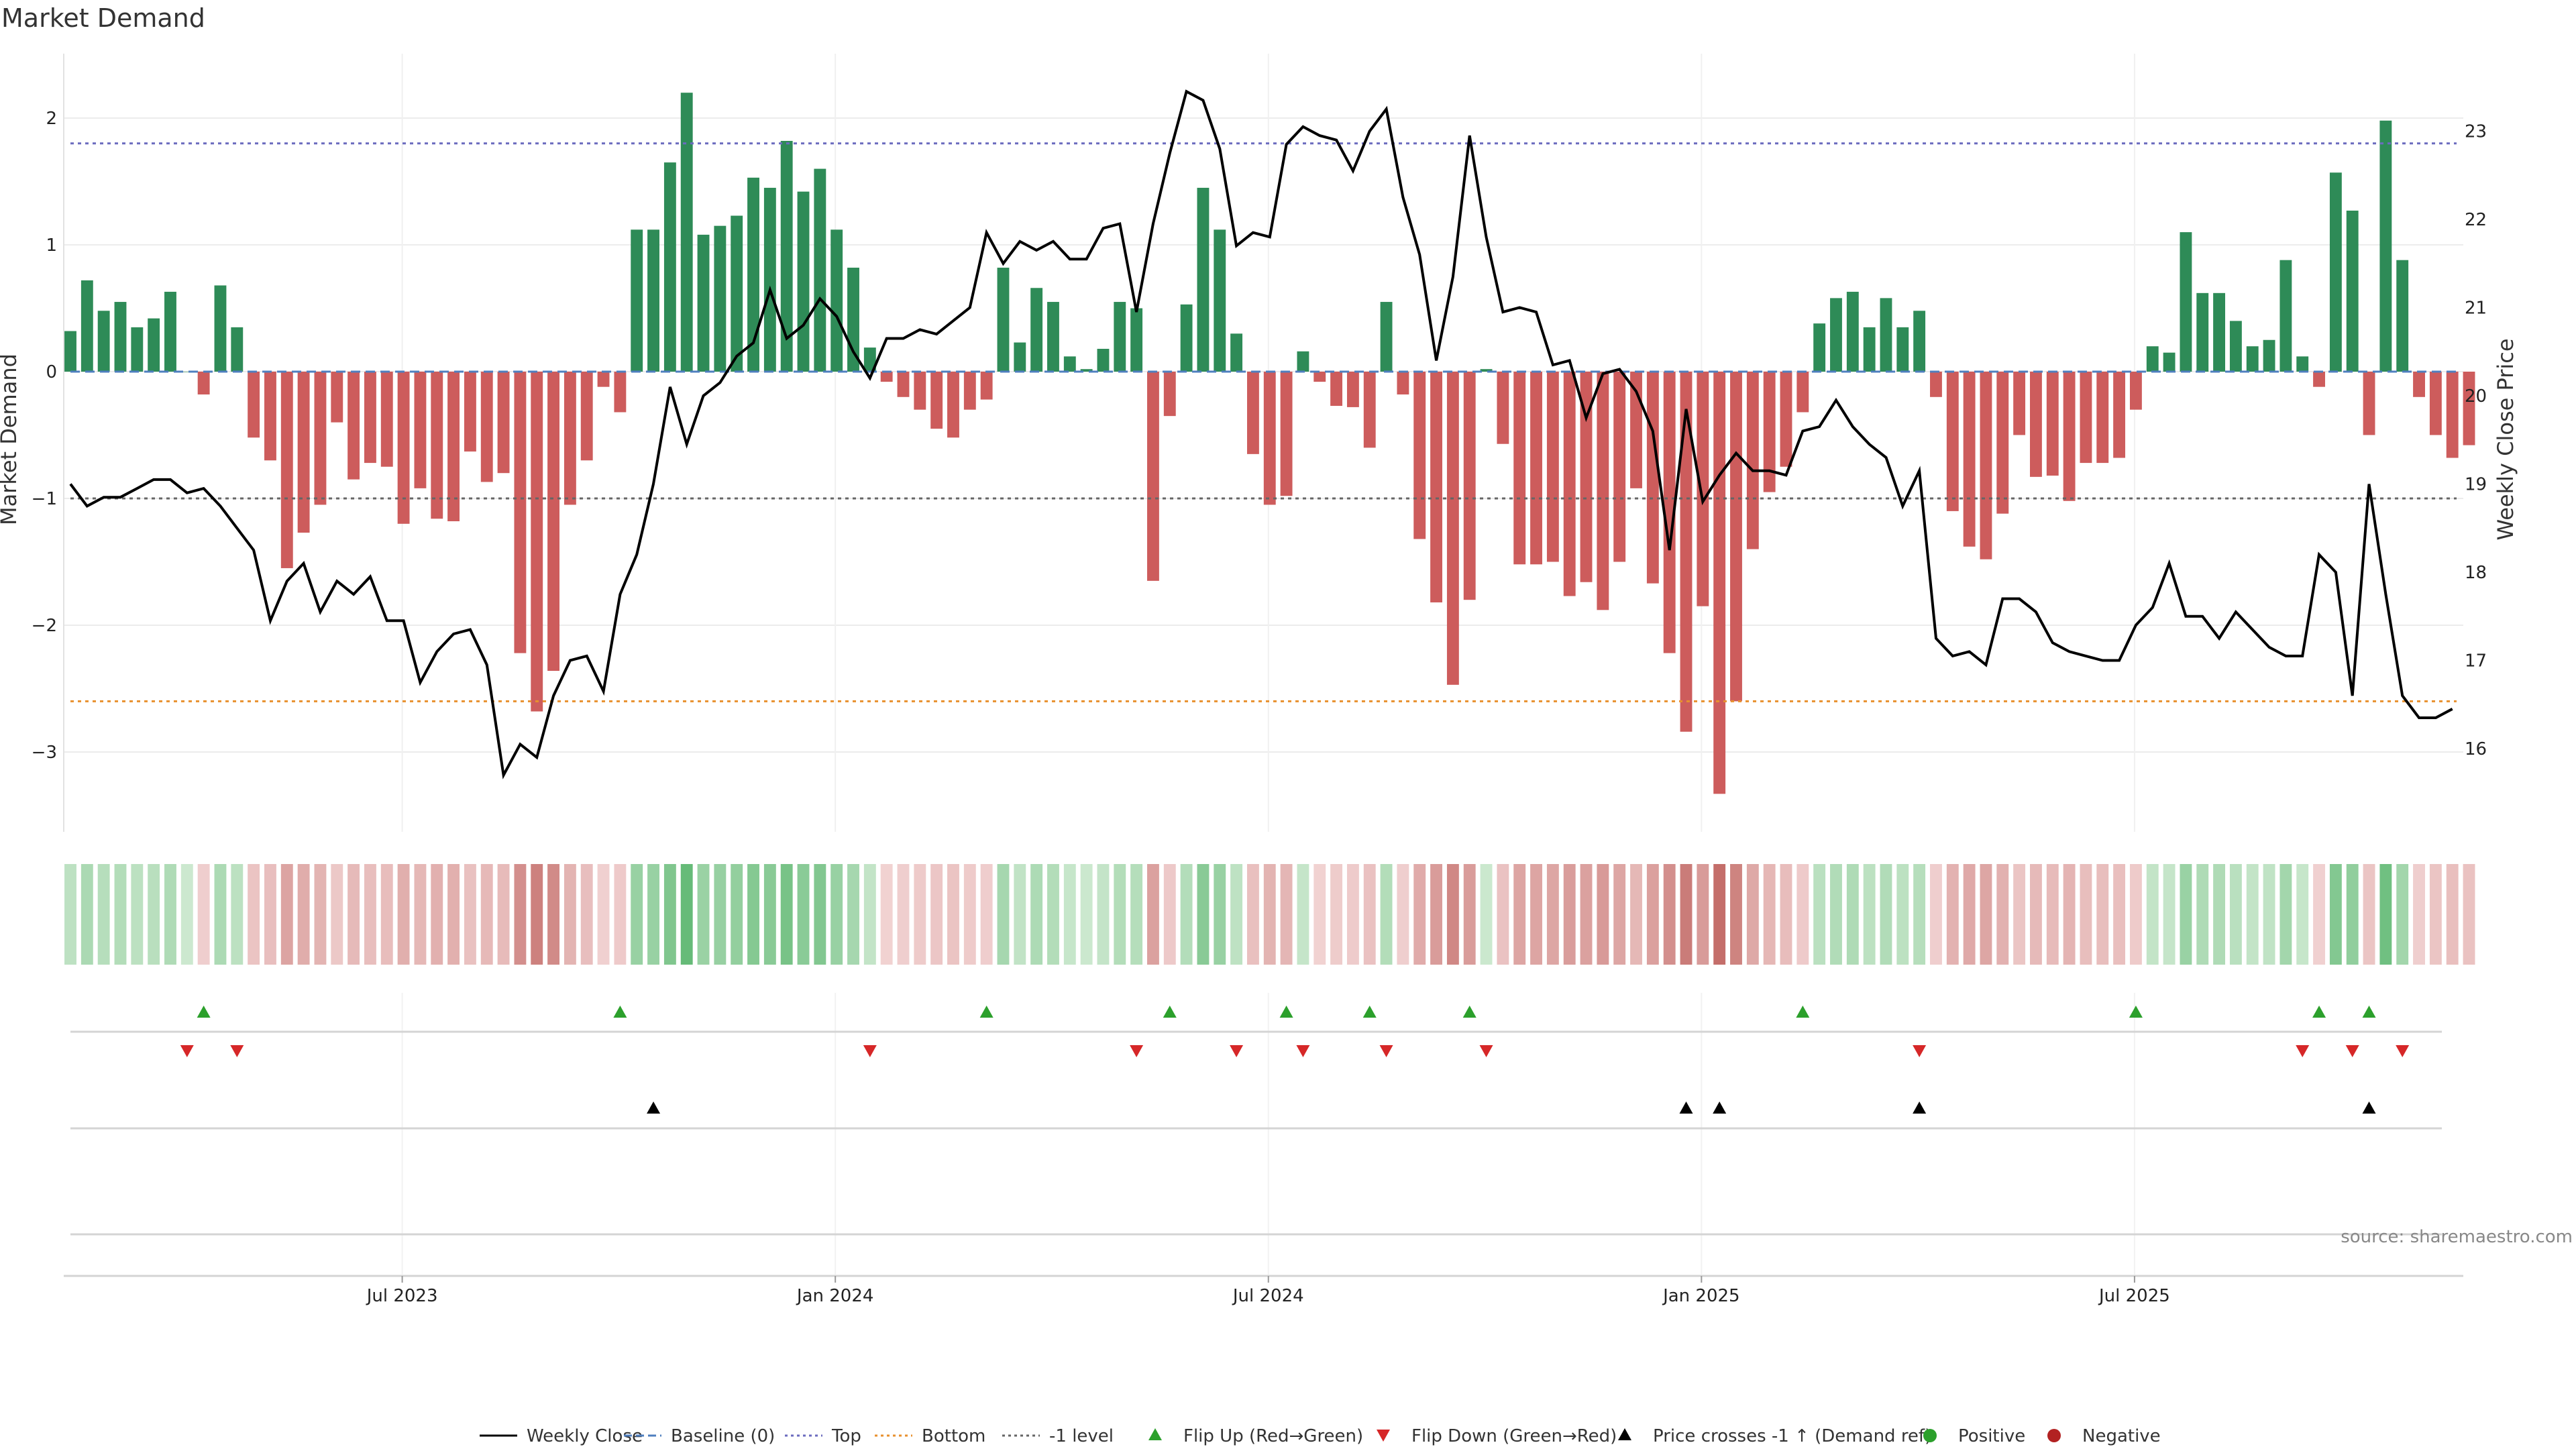 The image size is (2576, 1449). What do you see at coordinates (2476, 396) in the screenshot?
I see `y-right-tick-label: 20` at bounding box center [2476, 396].